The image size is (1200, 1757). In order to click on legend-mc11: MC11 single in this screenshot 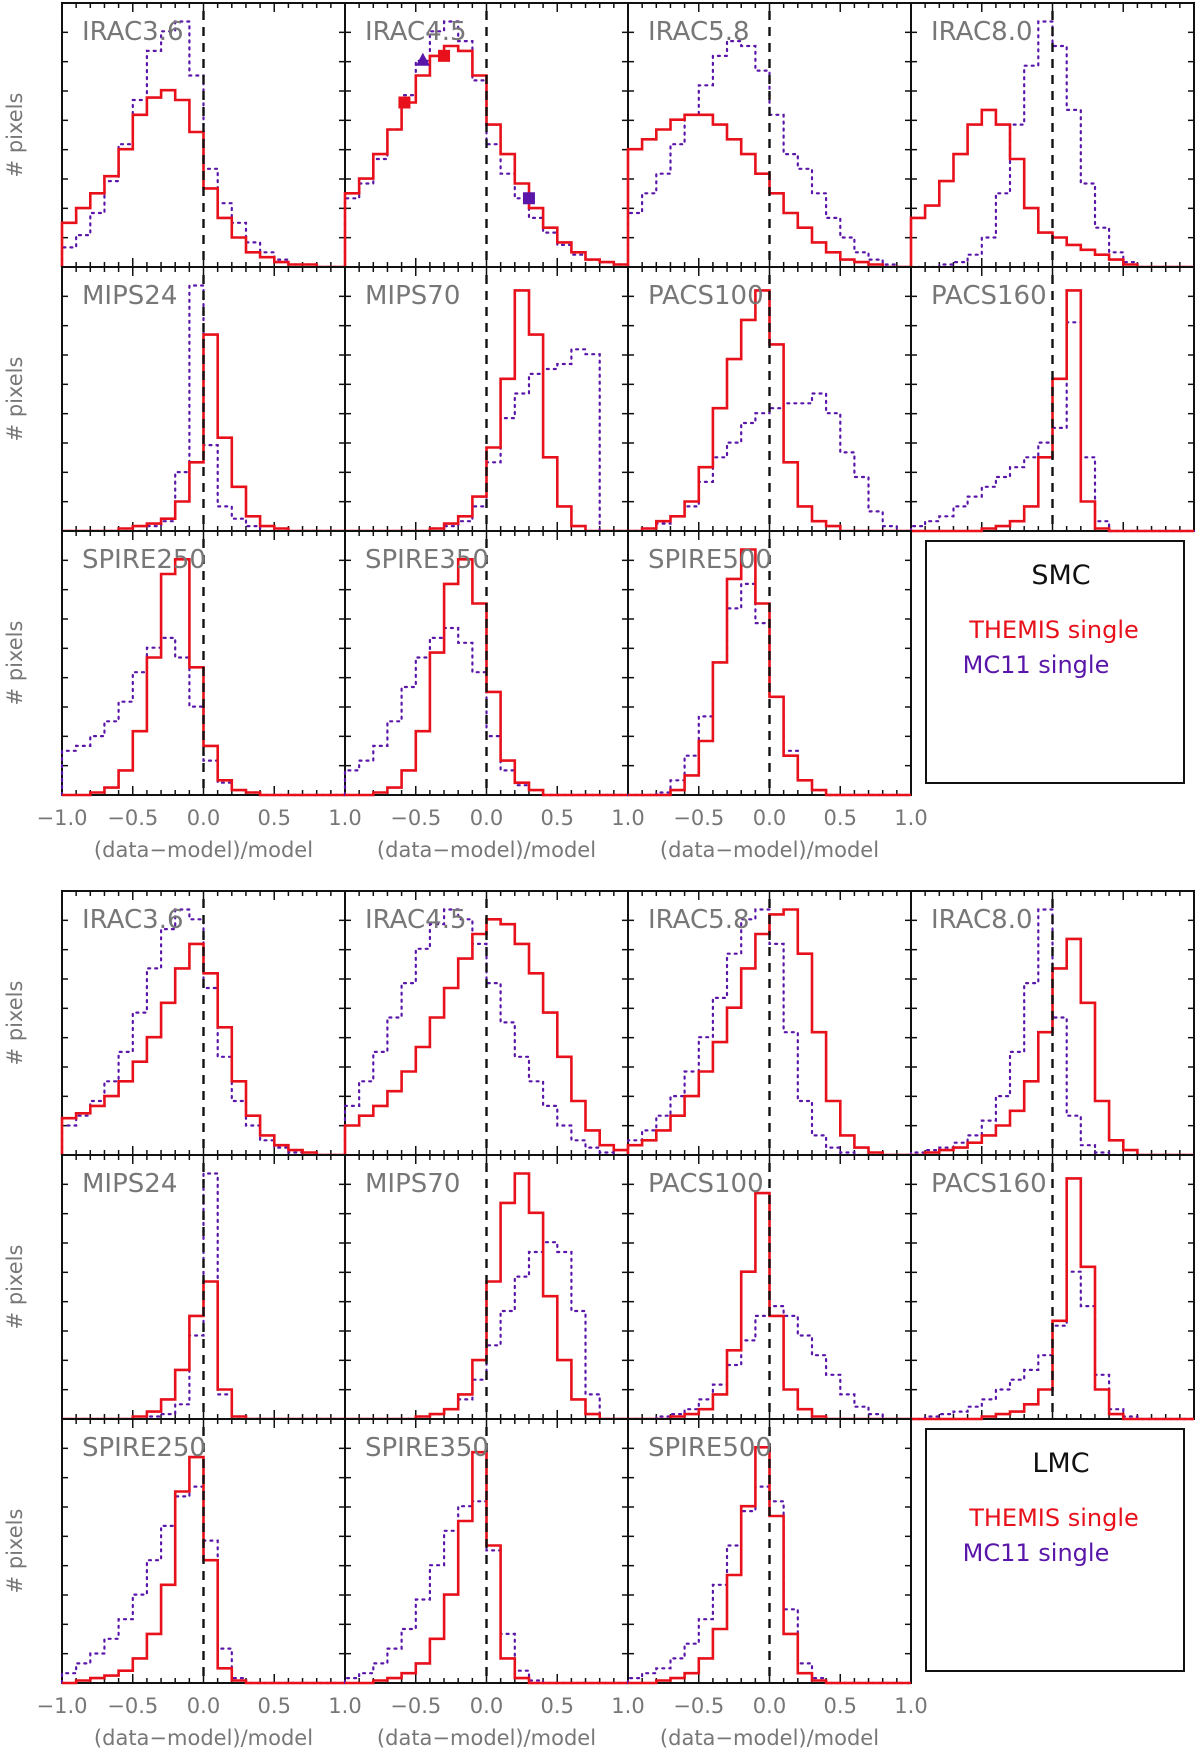, I will do `click(1036, 665)`.